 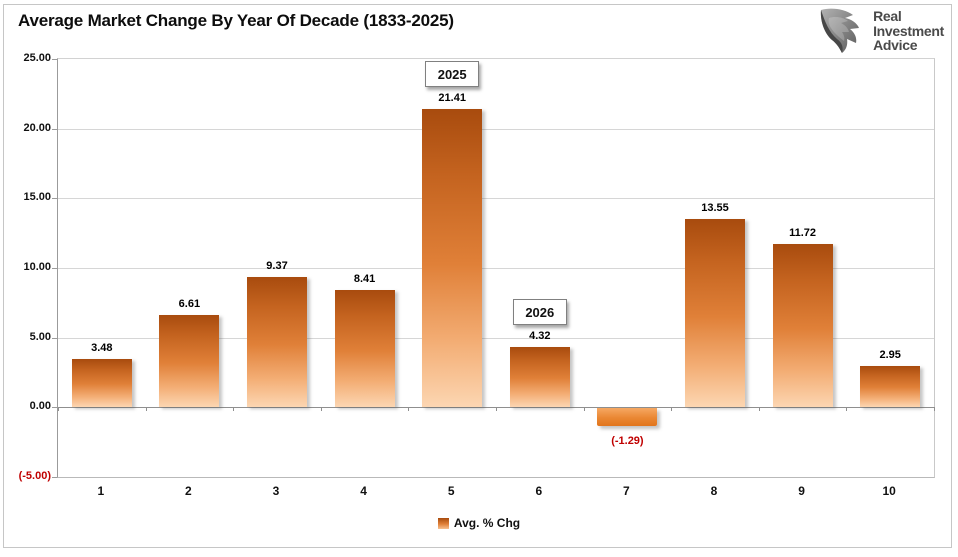 What do you see at coordinates (277, 265) in the screenshot?
I see `value-label-year-3: 9.37` at bounding box center [277, 265].